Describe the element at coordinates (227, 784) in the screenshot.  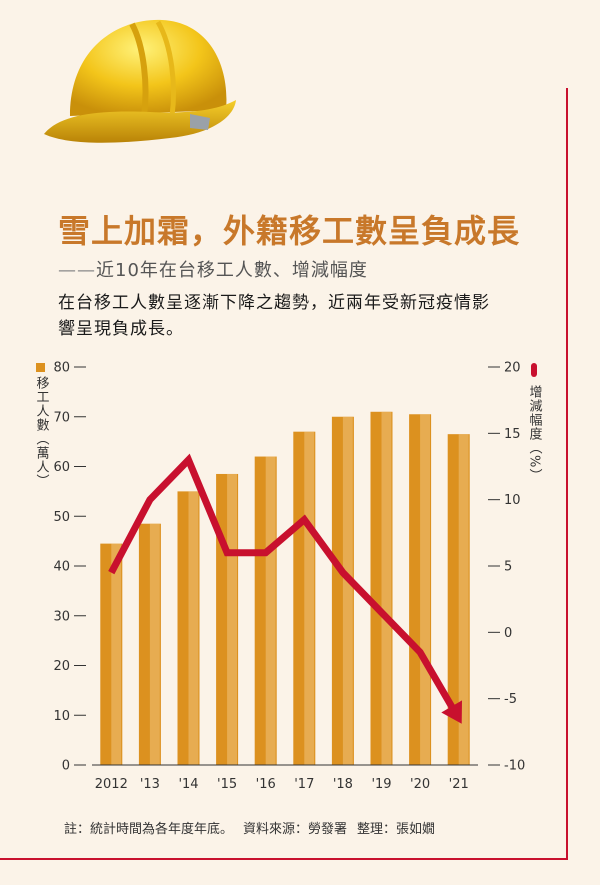
I see `x-axis-tick-label: '15` at that location.